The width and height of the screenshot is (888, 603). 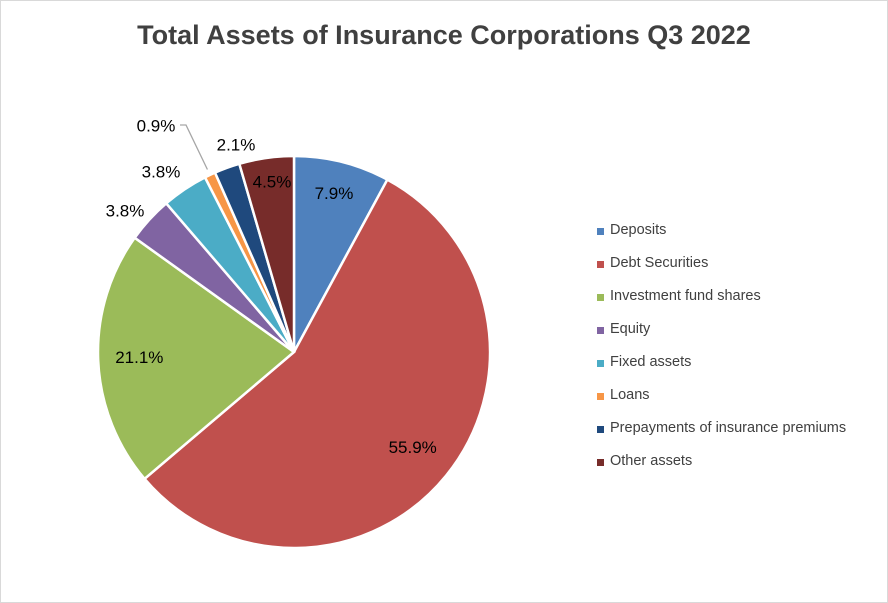 What do you see at coordinates (721, 469) in the screenshot?
I see `legend-item: Other assets` at bounding box center [721, 469].